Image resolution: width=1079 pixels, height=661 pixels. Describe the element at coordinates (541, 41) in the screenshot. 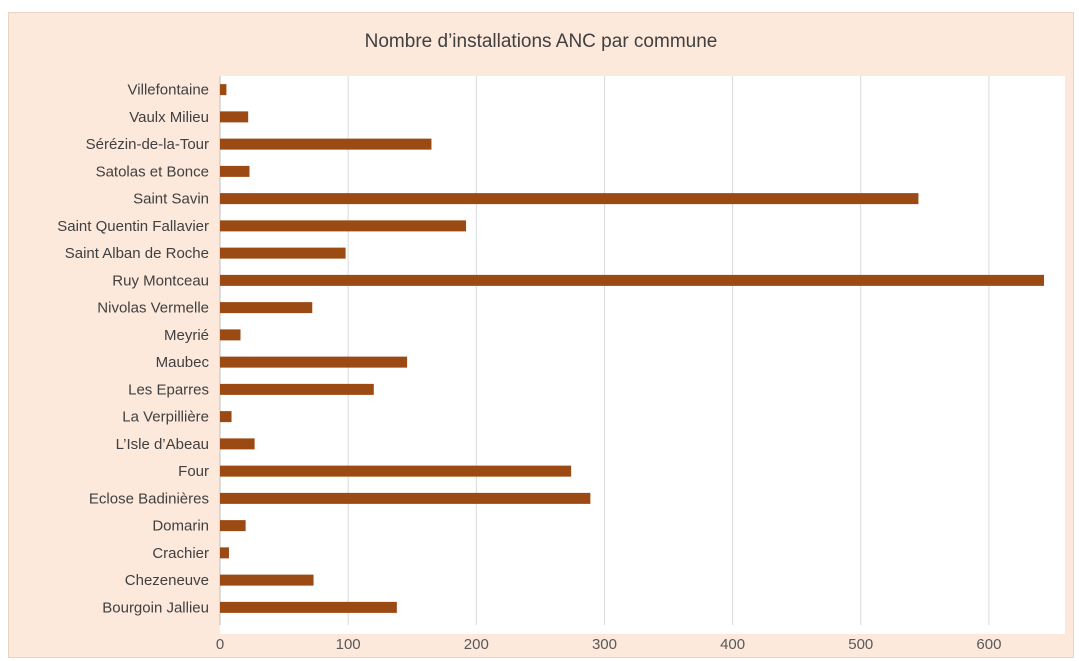

I see `chart-title: Nombre d’installations ANC par commune` at that location.